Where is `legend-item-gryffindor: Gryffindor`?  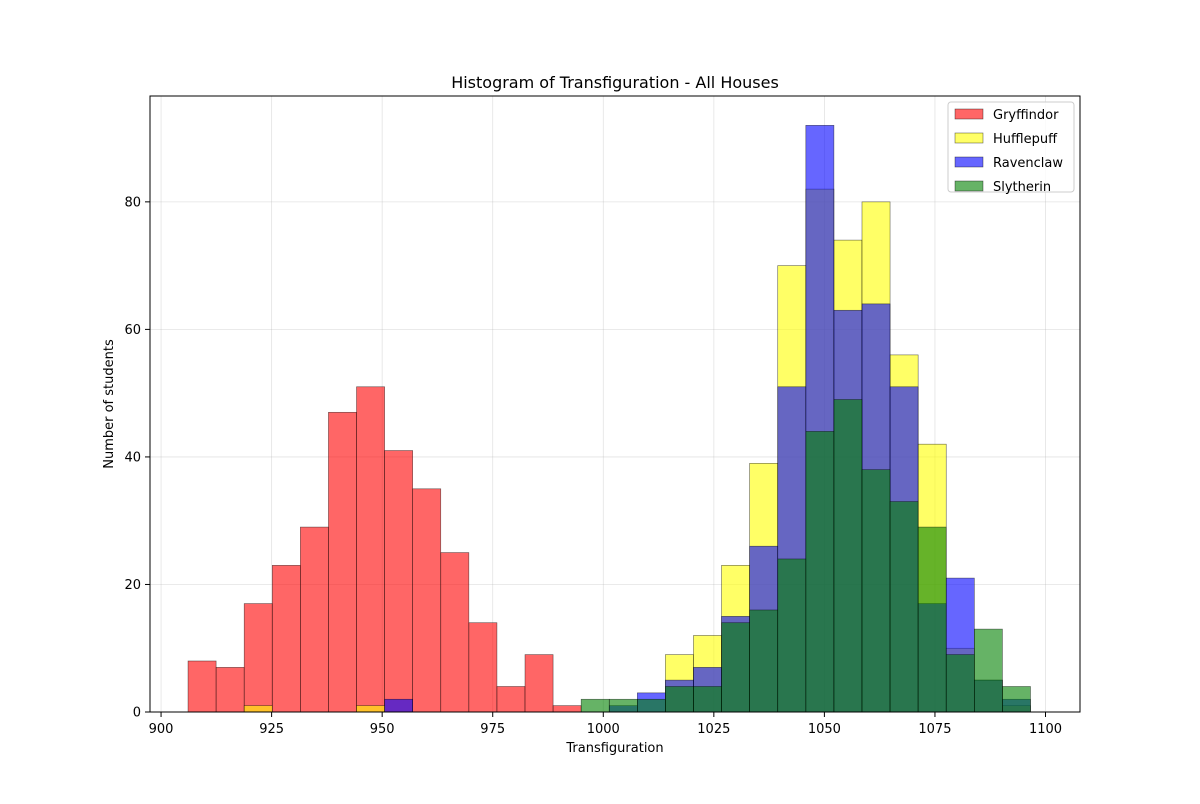 legend-item-gryffindor: Gryffindor is located at coordinates (1006, 115).